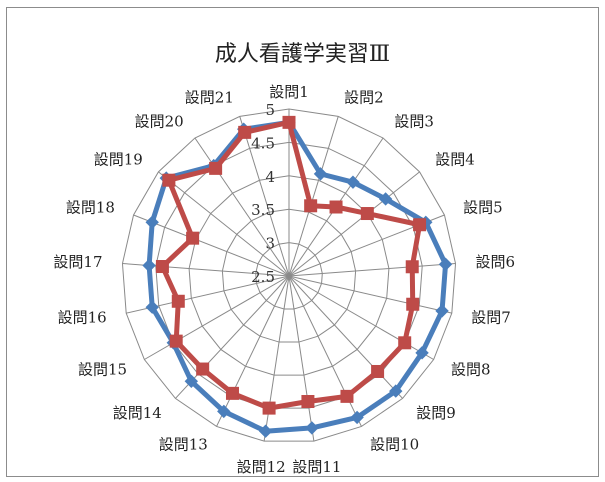 This screenshot has width=605, height=482. Describe the element at coordinates (289, 92) in the screenshot. I see `category-label: 設問1` at that location.